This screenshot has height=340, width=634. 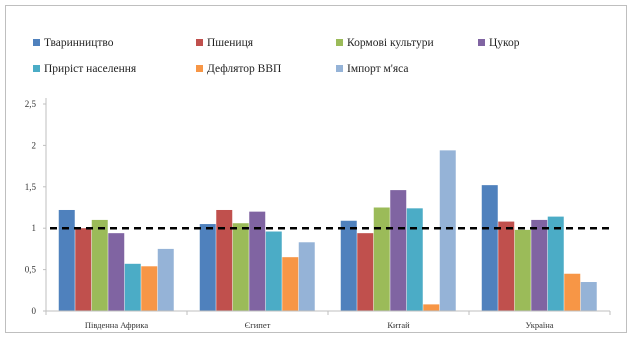 I want to click on legend-item-7-label: Імпорт м'яса, so click(x=378, y=69).